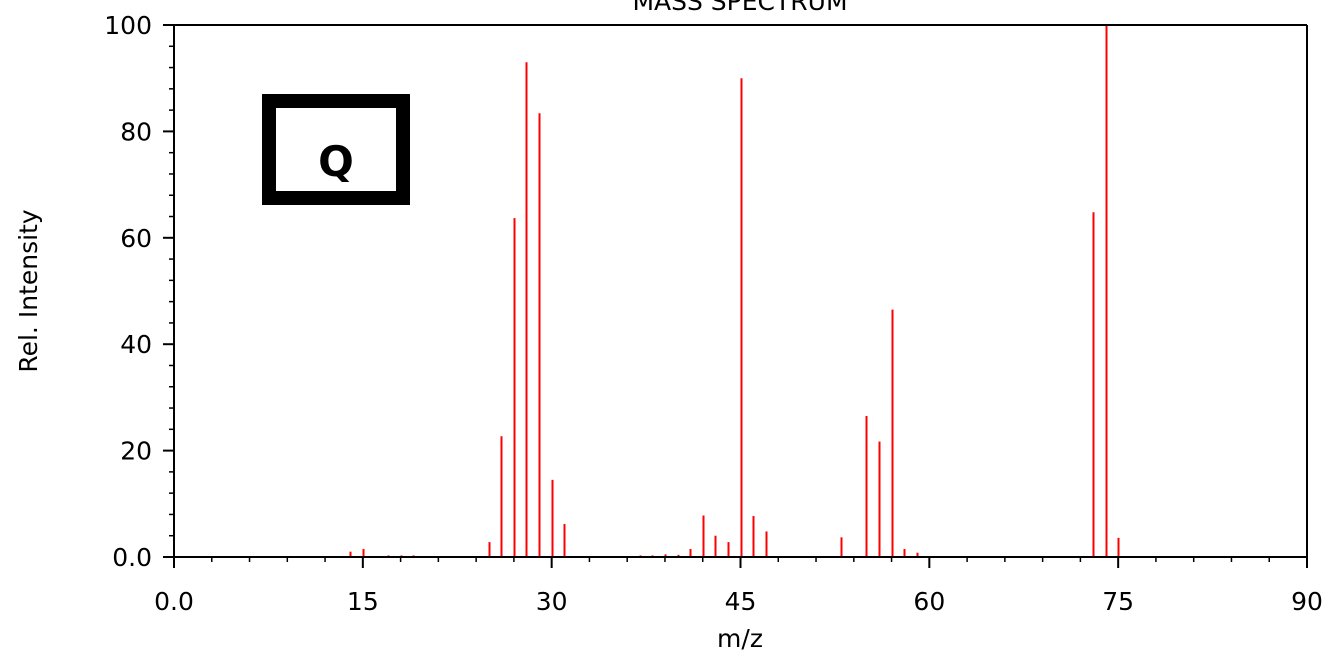 The height and width of the screenshot is (657, 1333). What do you see at coordinates (132, 557) in the screenshot?
I see `y-tick-label: 0.0` at bounding box center [132, 557].